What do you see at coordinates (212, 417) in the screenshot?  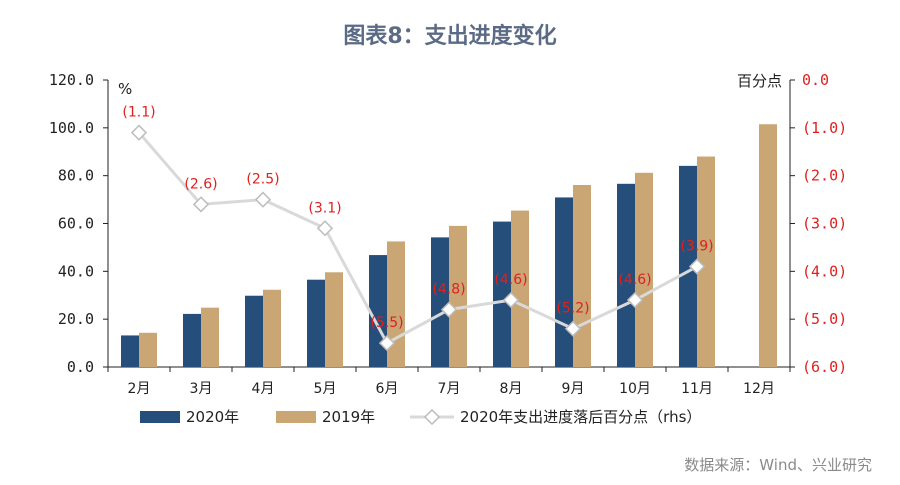 I see `legend-label: 2020年` at bounding box center [212, 417].